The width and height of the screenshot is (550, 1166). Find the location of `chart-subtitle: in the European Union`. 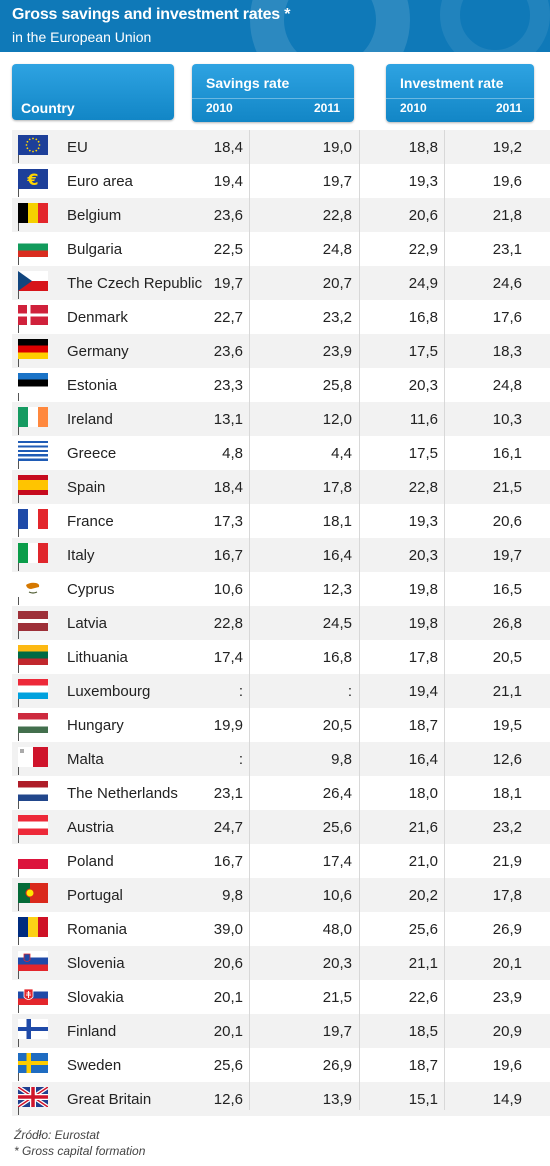

chart-subtitle: in the European Union is located at coordinates (82, 37).